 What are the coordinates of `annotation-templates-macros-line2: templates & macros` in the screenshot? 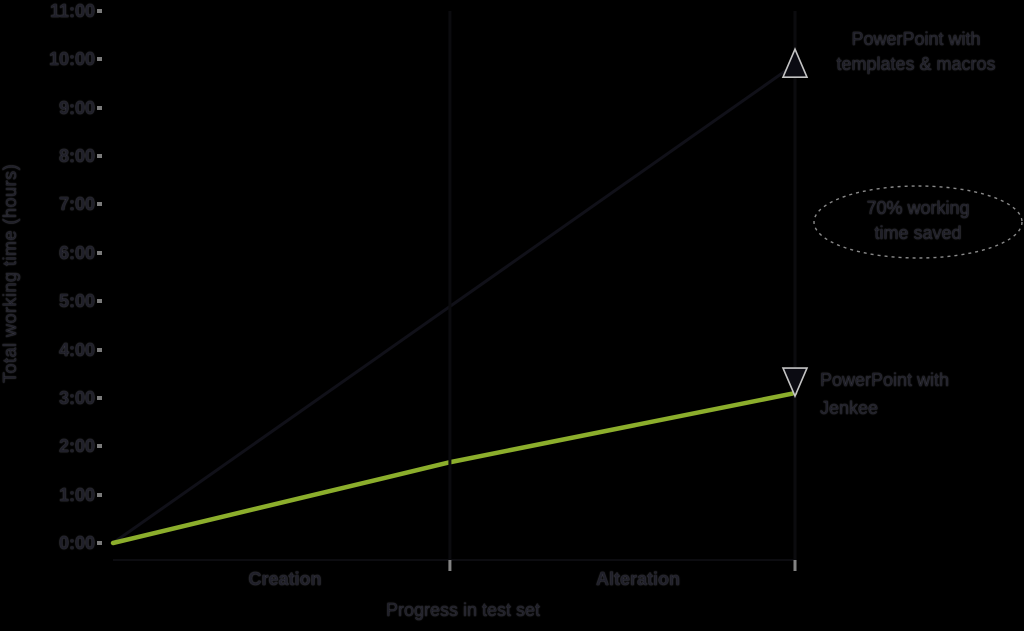 It's located at (916, 64).